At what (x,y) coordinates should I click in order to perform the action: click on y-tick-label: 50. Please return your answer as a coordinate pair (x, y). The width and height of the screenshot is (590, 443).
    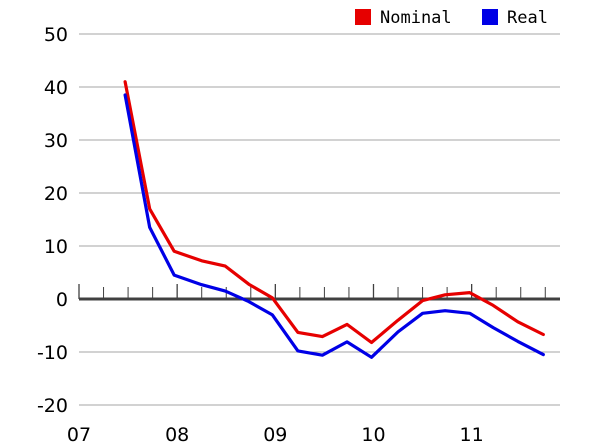
    Looking at the image, I should click on (56, 35).